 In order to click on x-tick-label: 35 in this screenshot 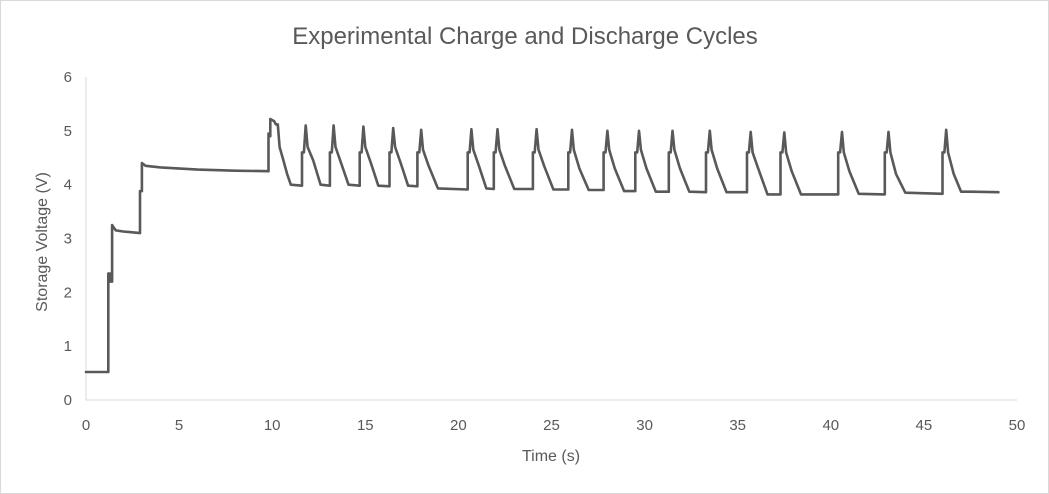, I will do `click(737, 425)`.